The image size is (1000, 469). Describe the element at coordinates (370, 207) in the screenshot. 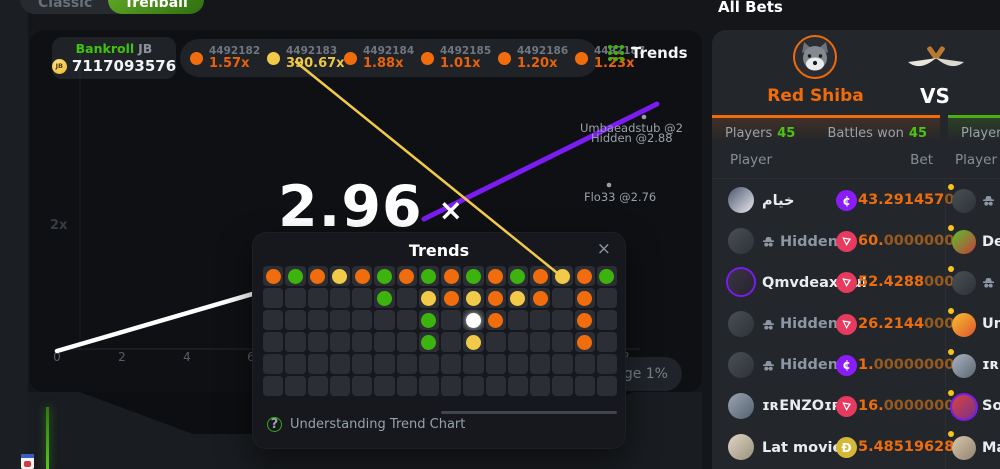

I see `current-multiplier: 2.96 ×` at that location.